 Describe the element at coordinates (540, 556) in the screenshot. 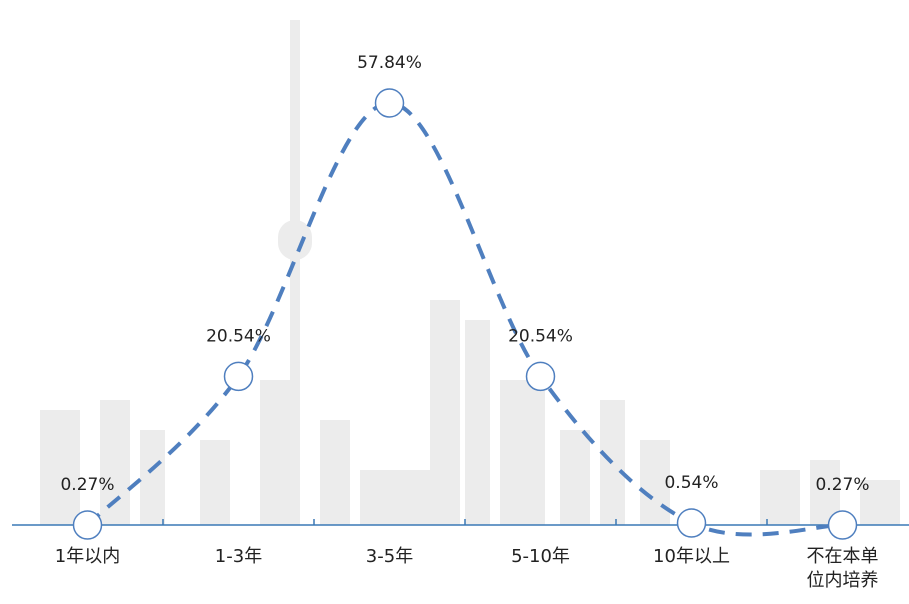

I see `x-tick-label: 5-10年` at that location.